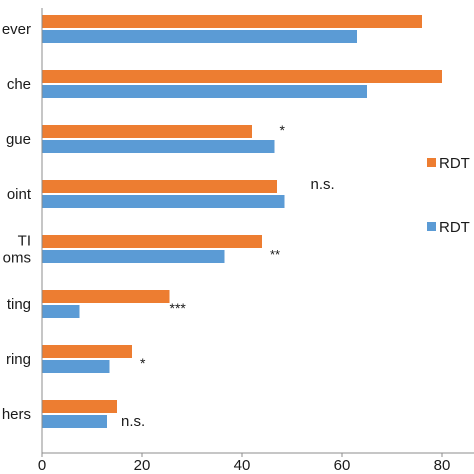 This screenshot has height=474, width=474. What do you see at coordinates (17, 258) in the screenshot?
I see `category-label-4-1: oms` at bounding box center [17, 258].